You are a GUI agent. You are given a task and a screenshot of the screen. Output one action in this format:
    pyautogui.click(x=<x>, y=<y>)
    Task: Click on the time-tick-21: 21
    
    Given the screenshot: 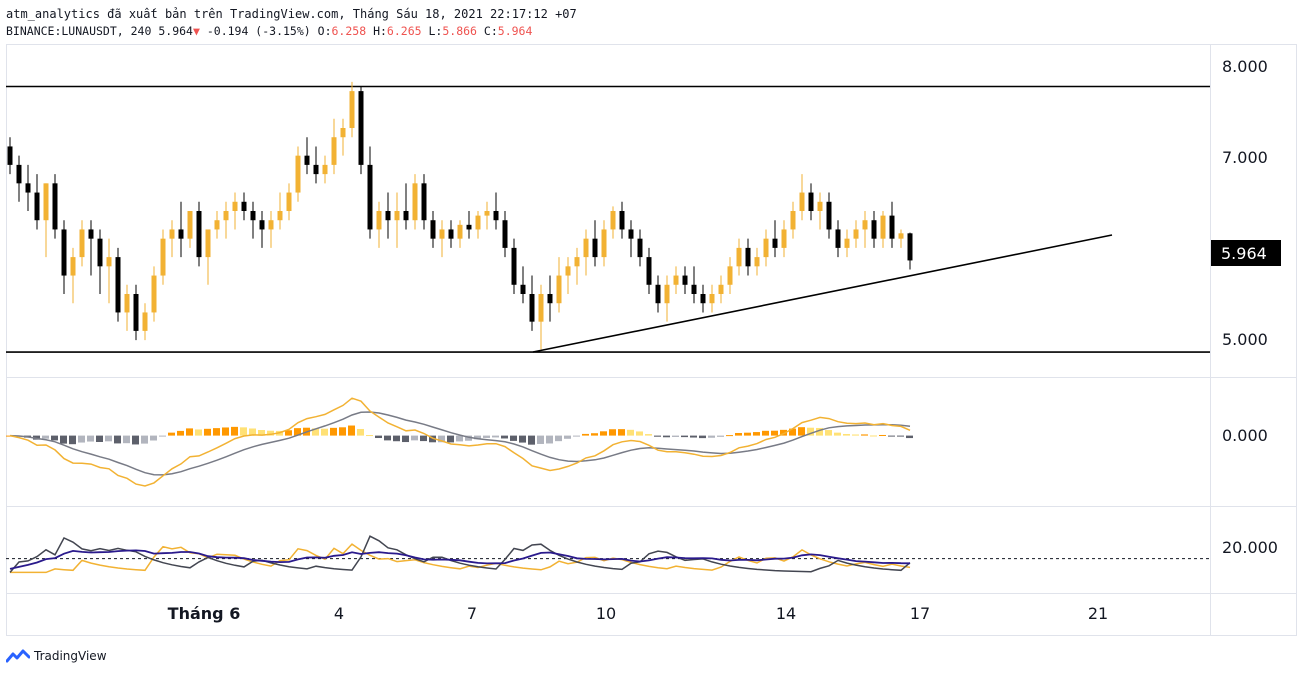 What is the action you would take?
    pyautogui.click(x=1098, y=613)
    